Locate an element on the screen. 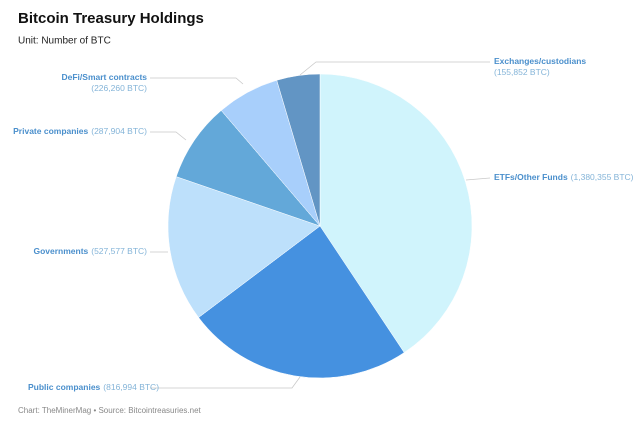  slice-label: ETFs/Other Funds (1,380,355 BTC) is located at coordinates (564, 177).